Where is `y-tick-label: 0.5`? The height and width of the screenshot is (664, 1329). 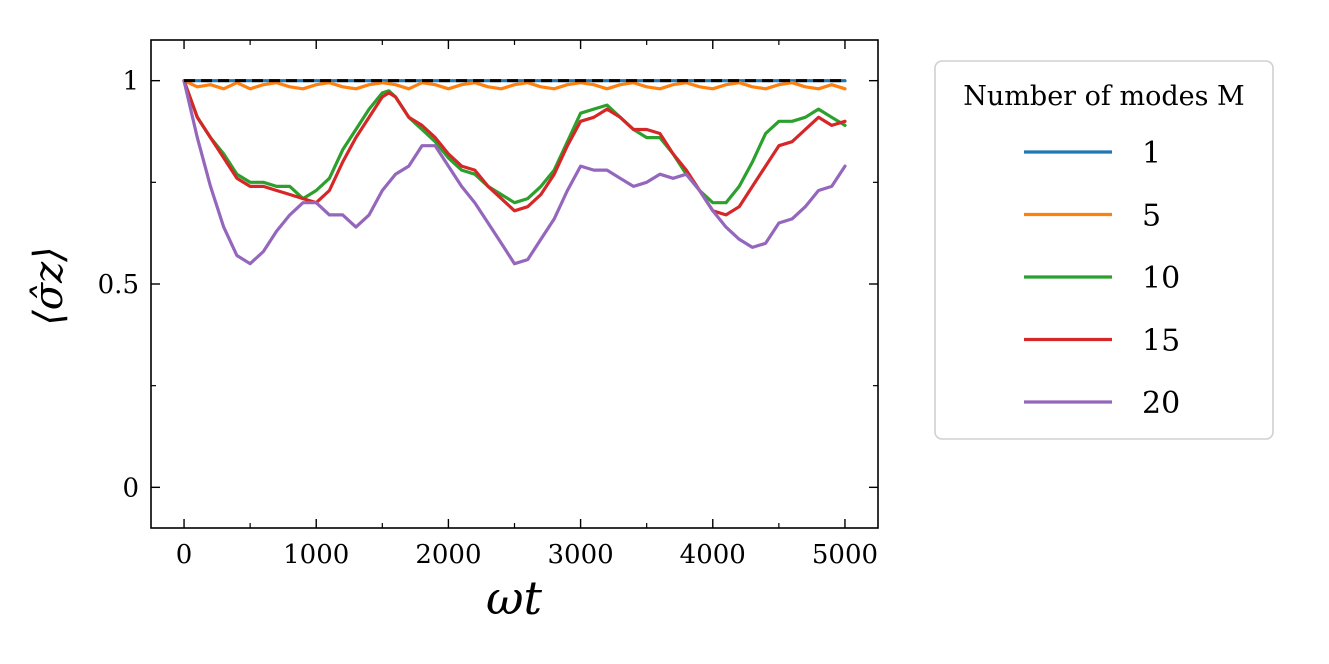 y-tick-label: 0.5 is located at coordinates (118, 285).